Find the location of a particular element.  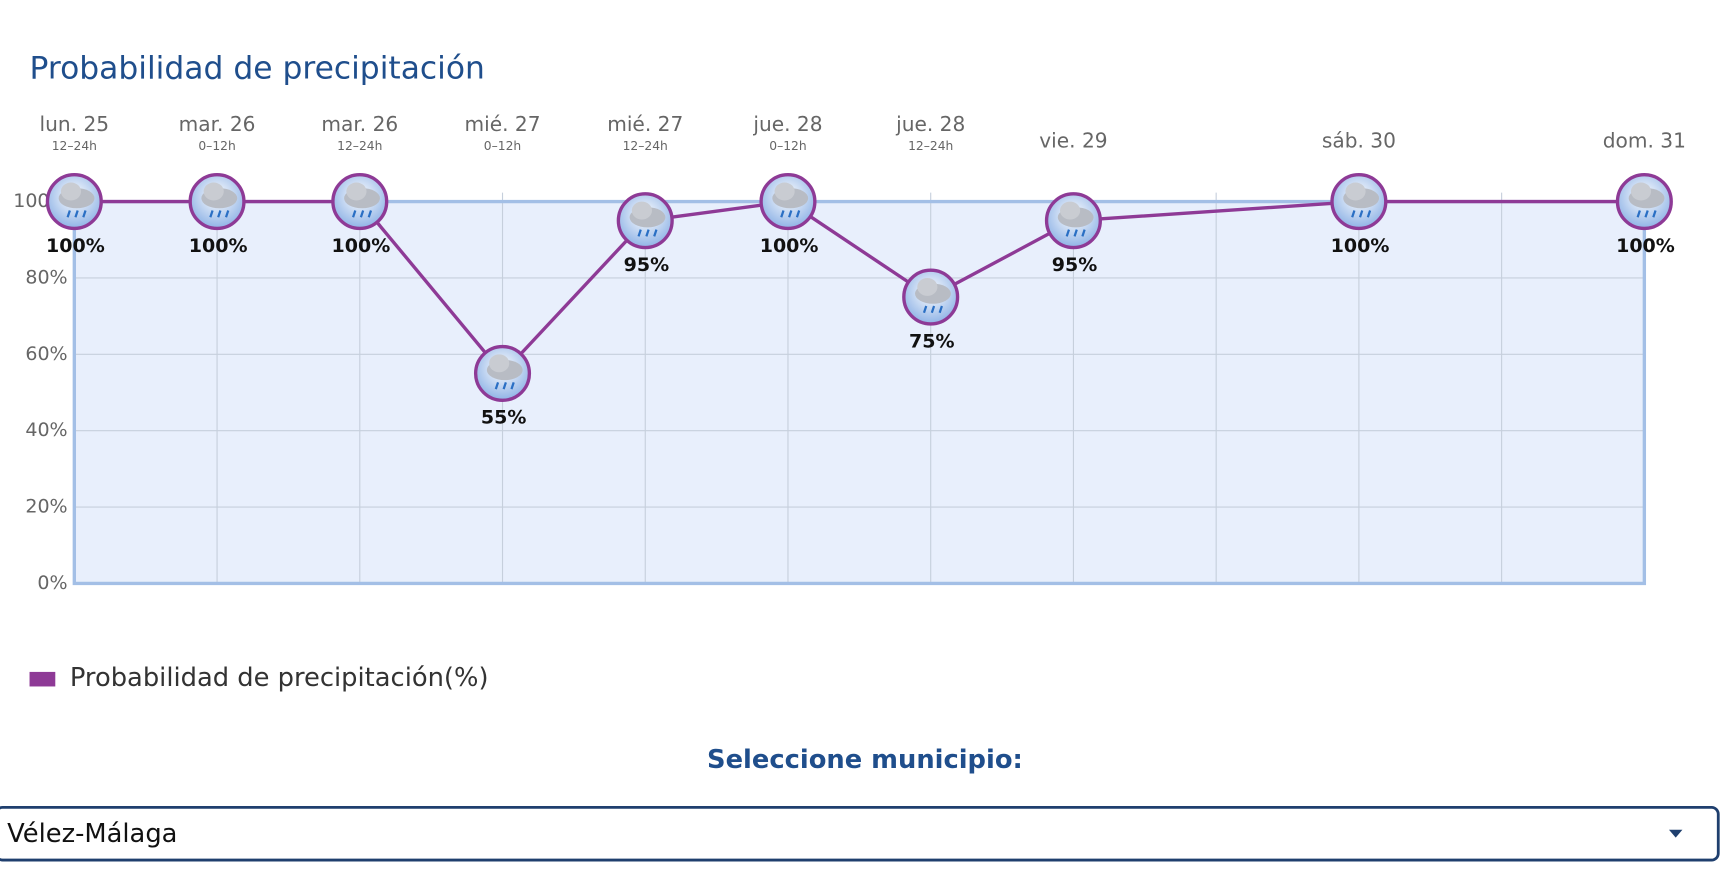

y-tick-label: 0% is located at coordinates (52, 583).